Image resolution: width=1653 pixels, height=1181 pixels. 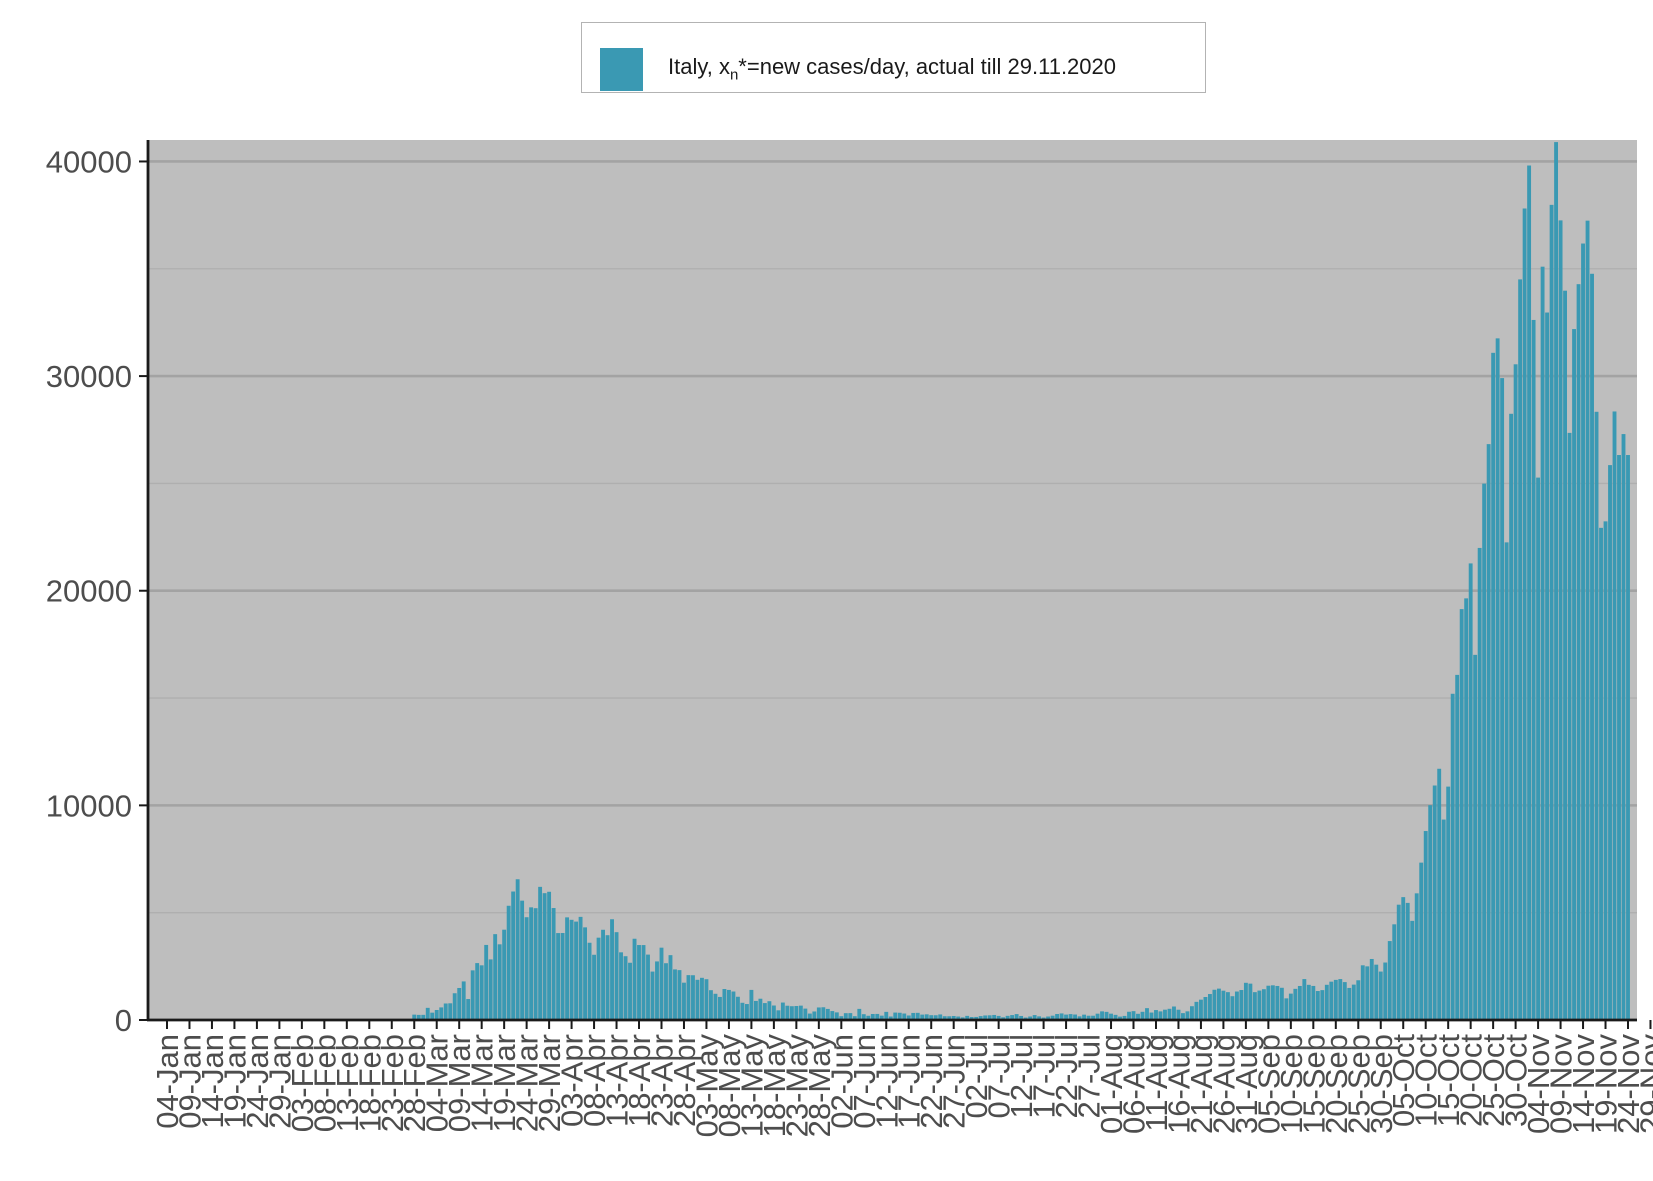 What do you see at coordinates (89, 805) in the screenshot?
I see `y-tick-label: 10000` at bounding box center [89, 805].